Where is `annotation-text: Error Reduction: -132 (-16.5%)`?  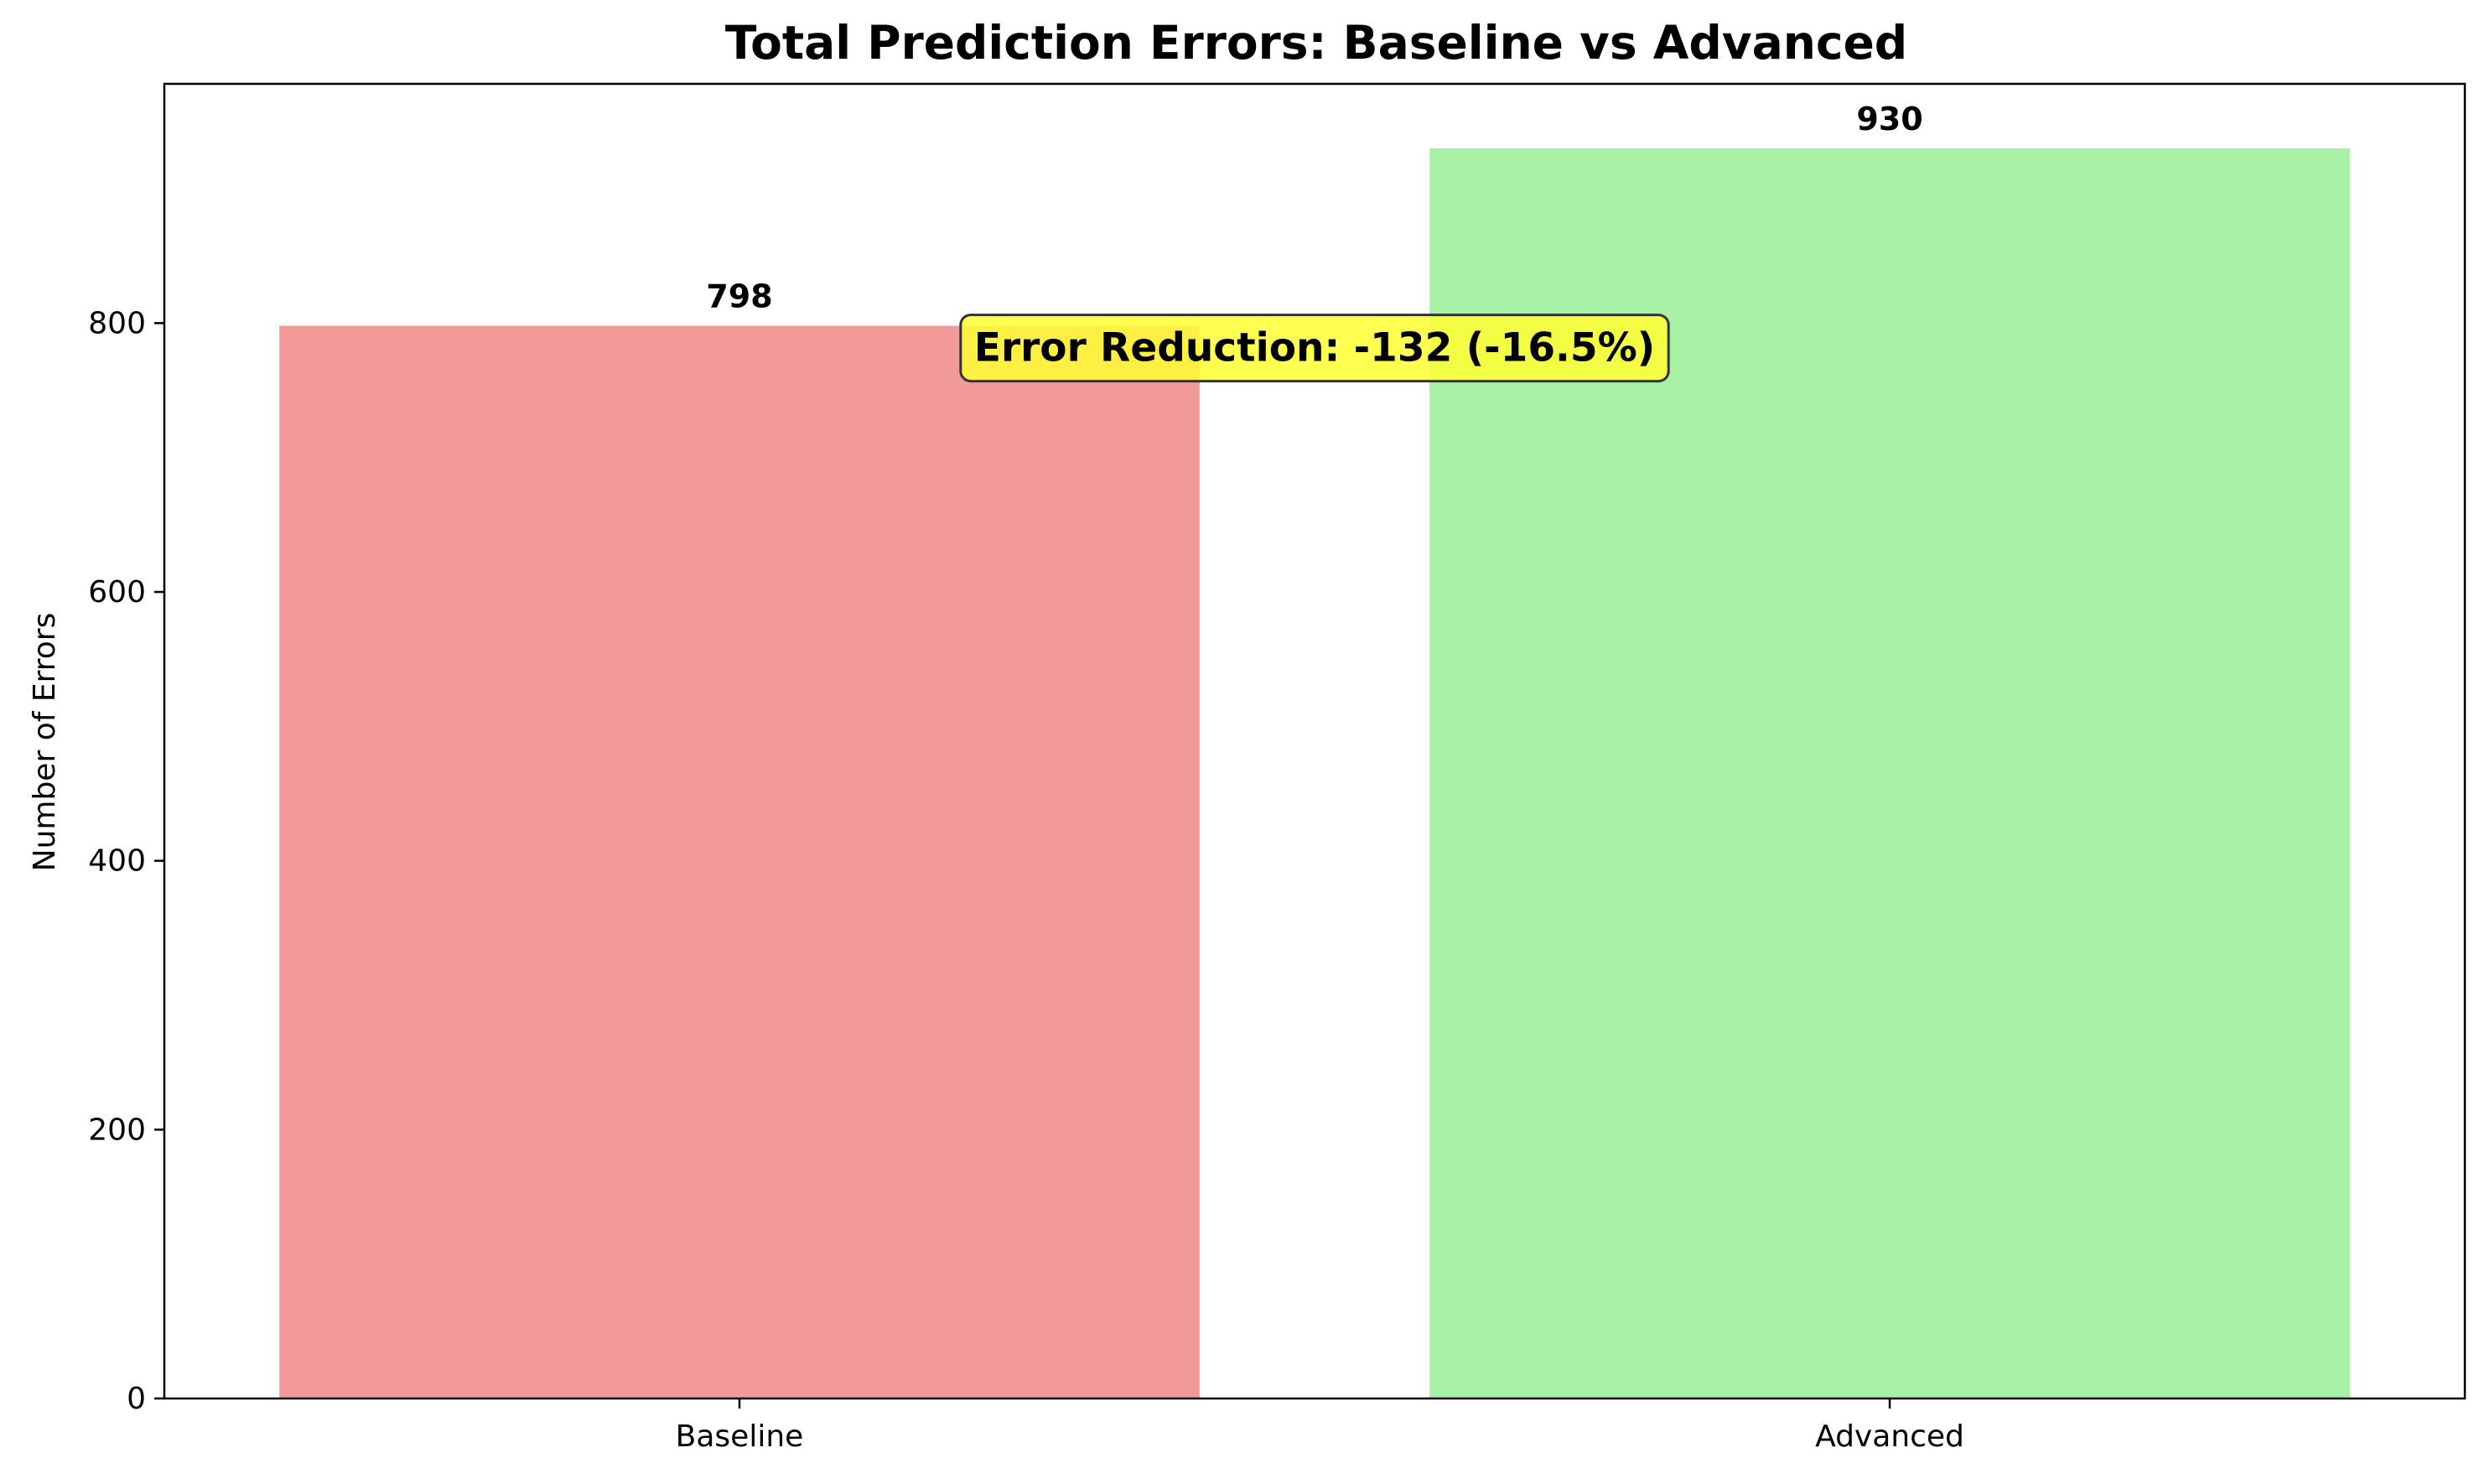
annotation-text: Error Reduction: -132 (-16.5%) is located at coordinates (1314, 348).